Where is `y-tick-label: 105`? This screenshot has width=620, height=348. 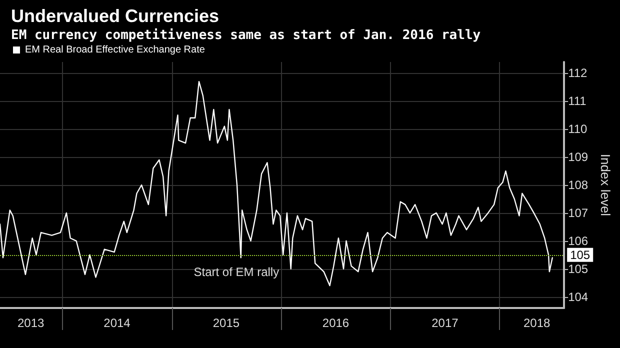 y-tick-label: 105 is located at coordinates (578, 269).